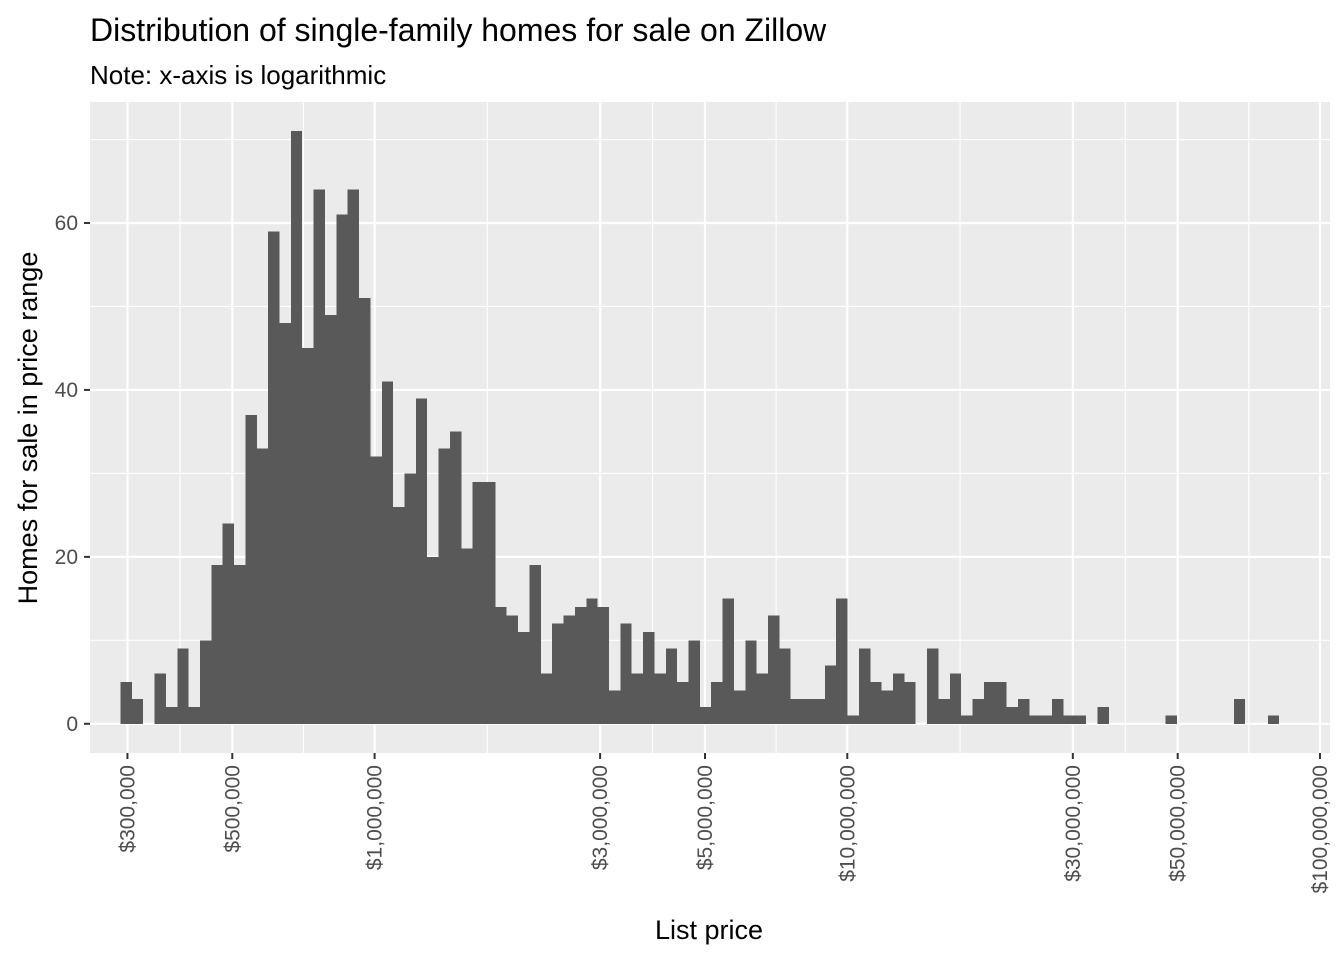 This screenshot has width=1344, height=960. Describe the element at coordinates (66, 390) in the screenshot. I see `y-tick-label: 40` at that location.